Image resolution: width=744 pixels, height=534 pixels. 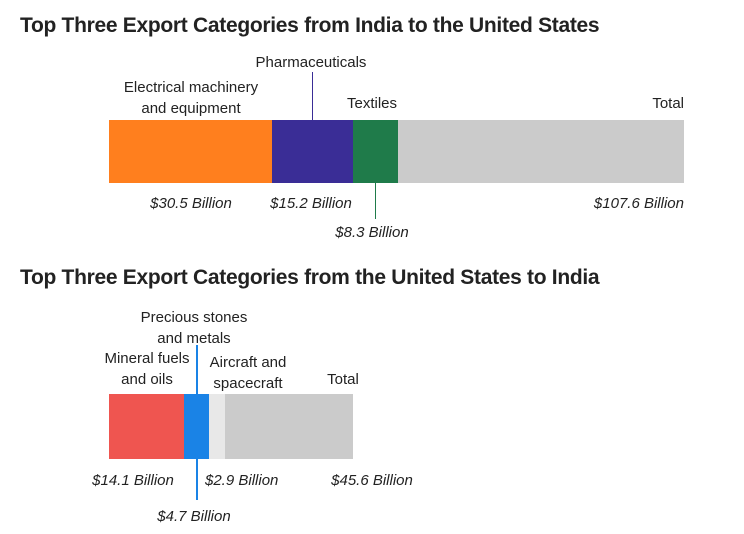 I want to click on value-label: $8.3 Billion, so click(x=372, y=232).